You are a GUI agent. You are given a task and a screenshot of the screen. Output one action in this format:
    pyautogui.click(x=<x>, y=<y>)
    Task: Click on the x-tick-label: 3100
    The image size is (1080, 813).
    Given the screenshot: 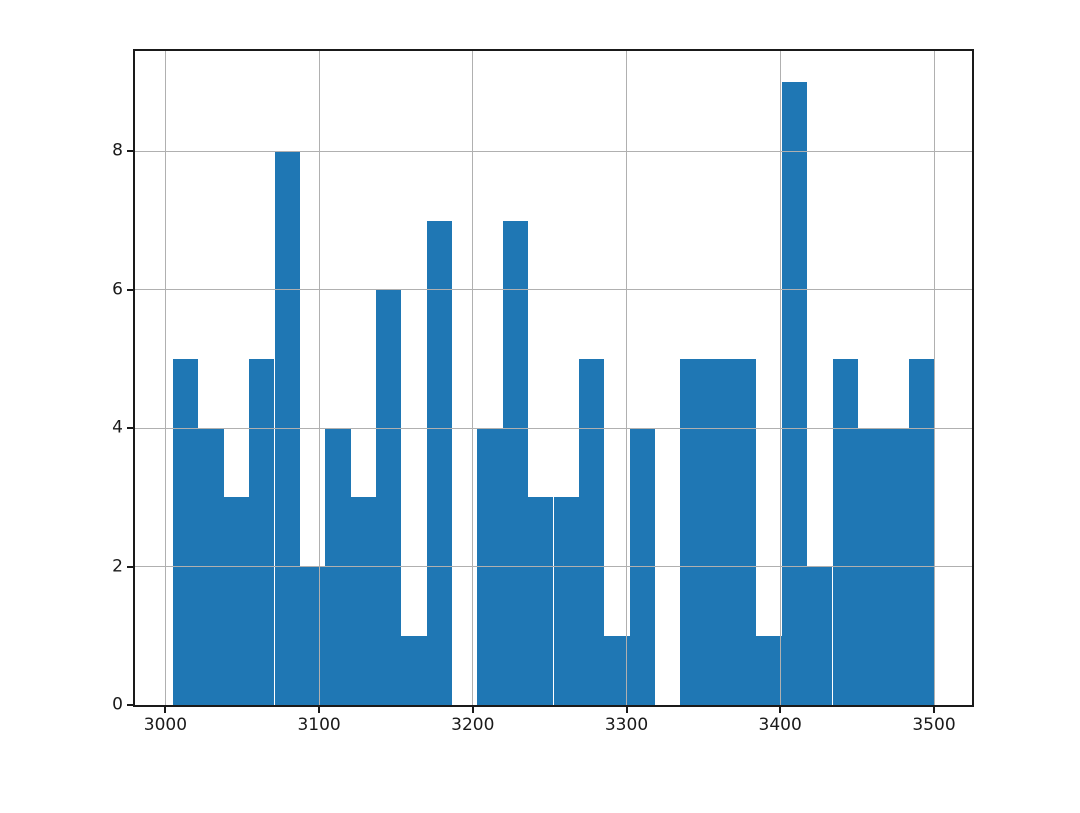 What is the action you would take?
    pyautogui.click(x=319, y=725)
    